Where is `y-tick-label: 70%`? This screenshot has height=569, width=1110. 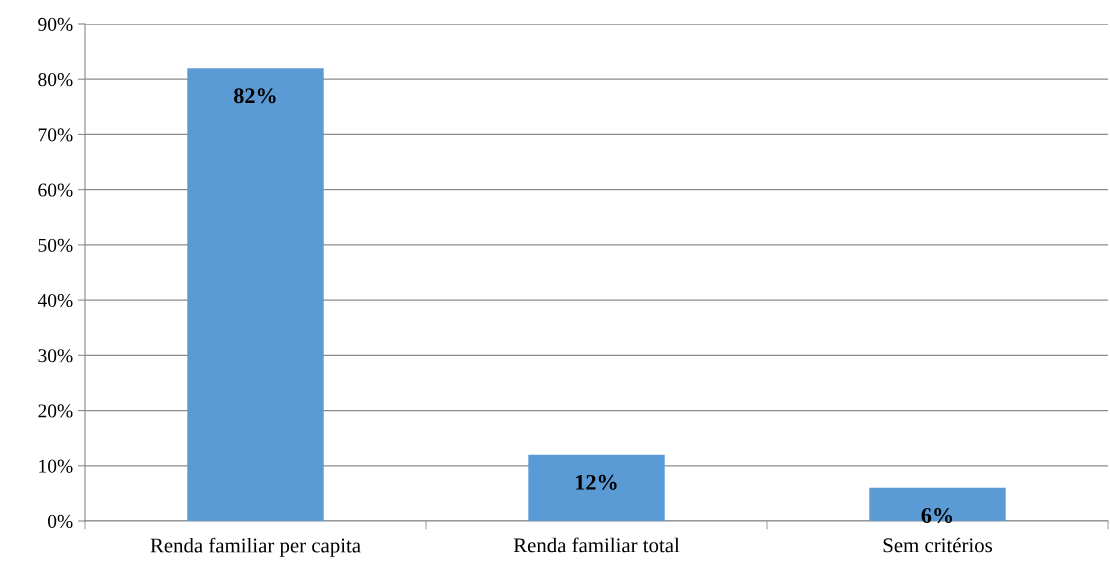 y-tick-label: 70% is located at coordinates (55, 135).